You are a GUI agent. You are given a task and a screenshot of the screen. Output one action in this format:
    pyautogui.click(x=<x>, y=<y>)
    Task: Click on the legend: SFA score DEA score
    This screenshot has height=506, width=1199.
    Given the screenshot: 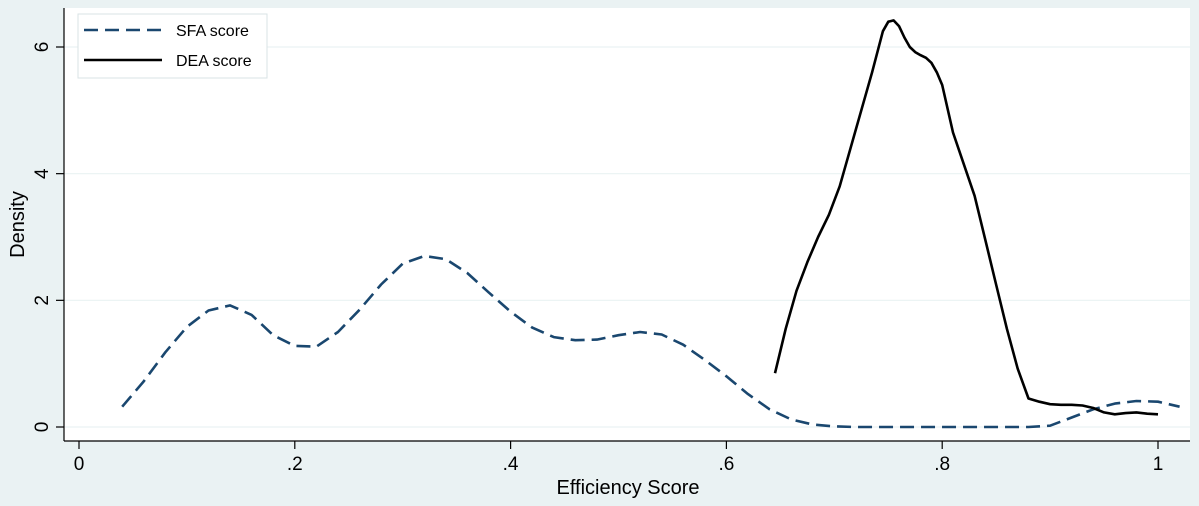 What is the action you would take?
    pyautogui.click(x=172, y=46)
    